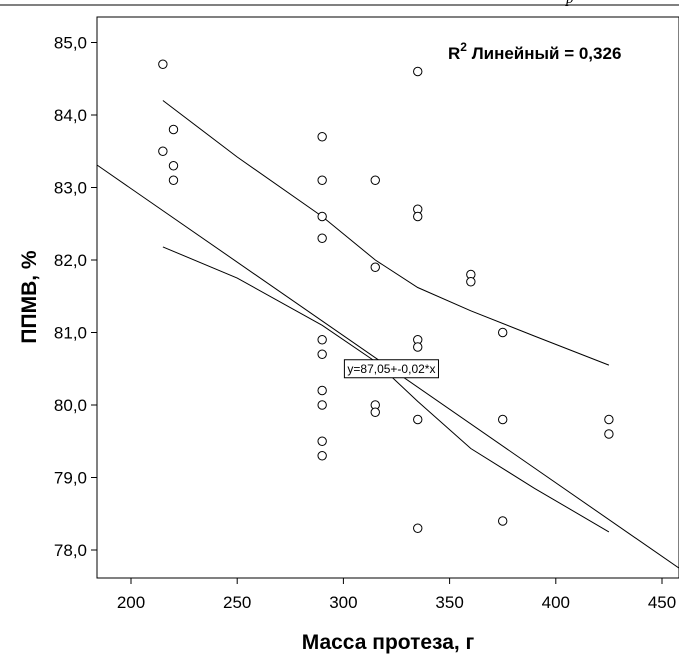 The width and height of the screenshot is (679, 657). What do you see at coordinates (449, 602) in the screenshot?
I see `x-tick-label: 350` at bounding box center [449, 602].